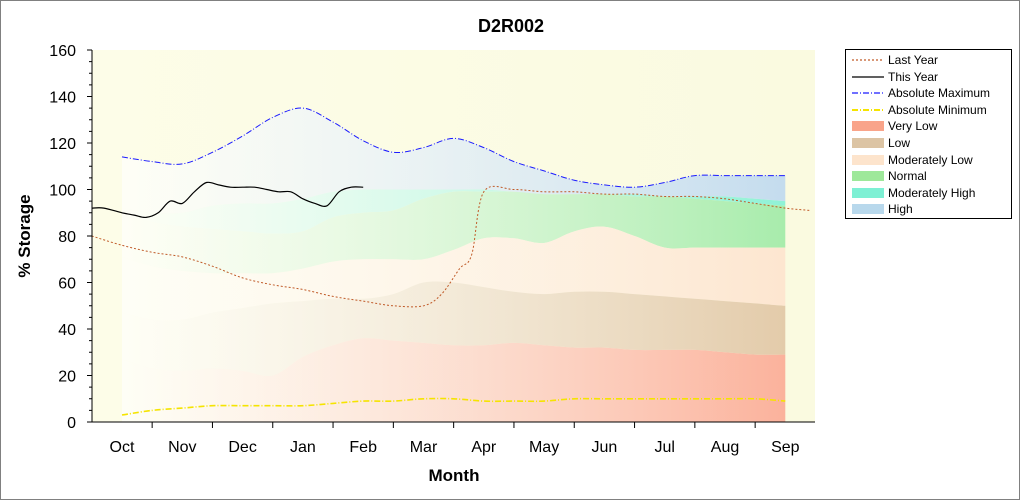 This screenshot has height=500, width=1020. What do you see at coordinates (182, 447) in the screenshot?
I see `x-tick-label-nov: Nov` at bounding box center [182, 447].